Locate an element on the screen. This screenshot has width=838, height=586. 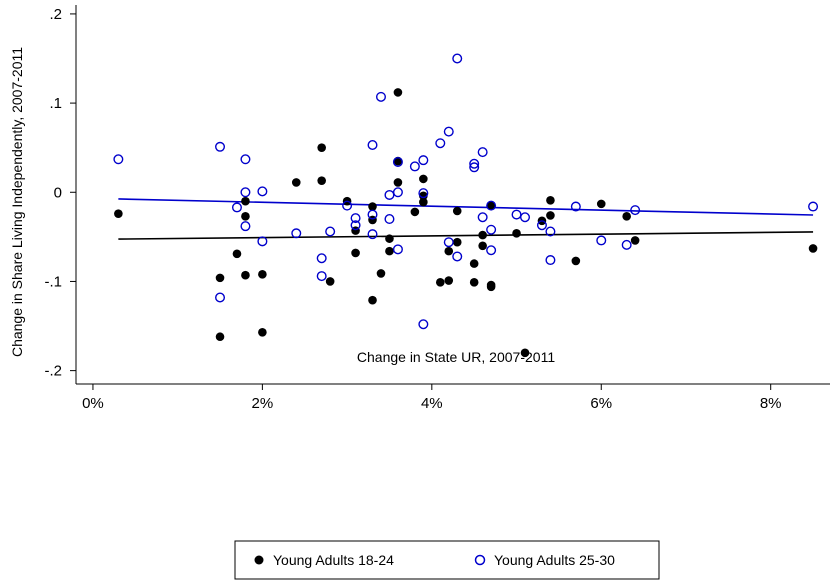
x-tick-label: 8% is located at coordinates (771, 403).